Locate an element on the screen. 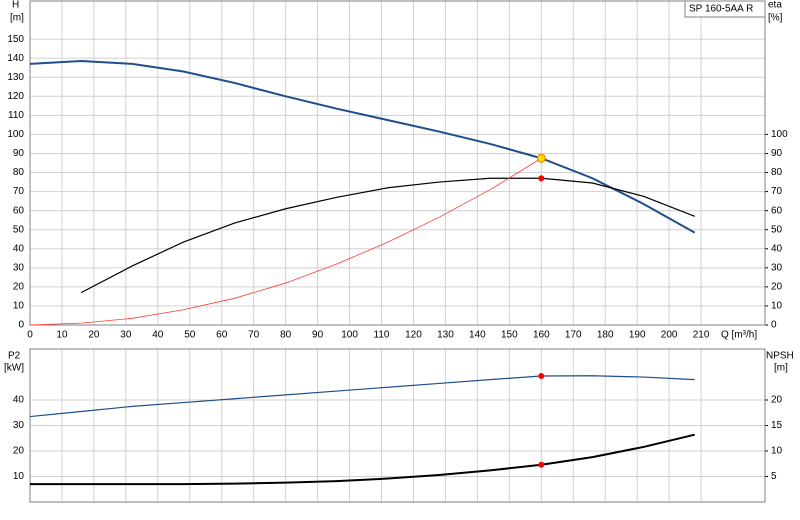  y2-tick-label: 90 is located at coordinates (777, 153).